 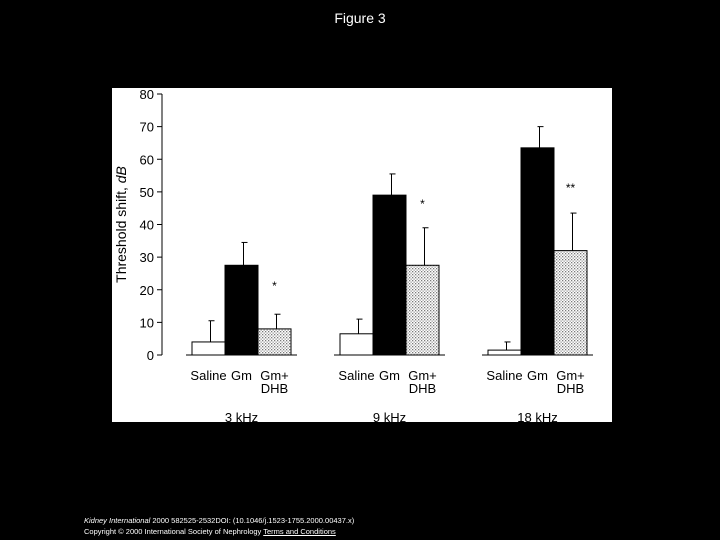 What do you see at coordinates (117, 520) in the screenshot?
I see `journal-name: Kidney International` at bounding box center [117, 520].